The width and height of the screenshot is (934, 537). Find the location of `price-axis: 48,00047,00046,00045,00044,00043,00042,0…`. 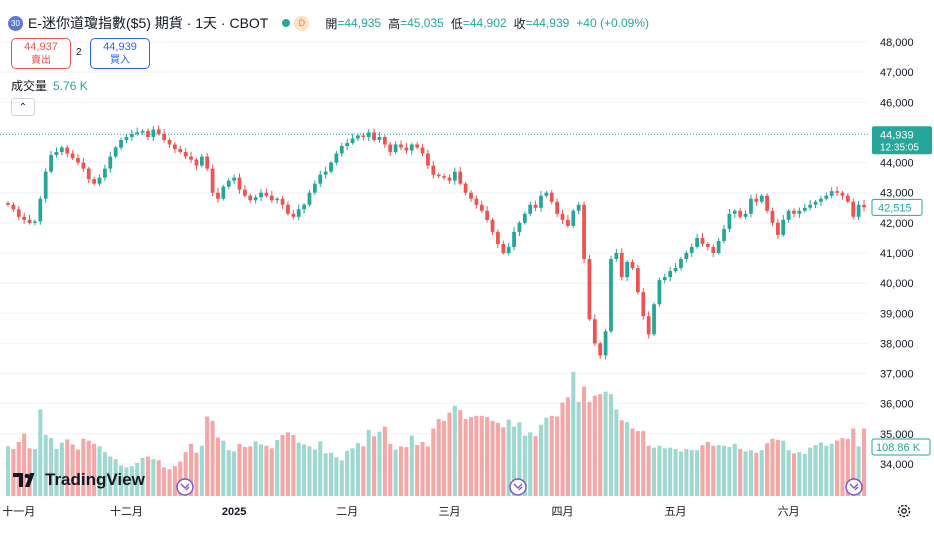

price-axis: 48,00047,00046,00045,00044,00043,00042,0… is located at coordinates (901, 254).